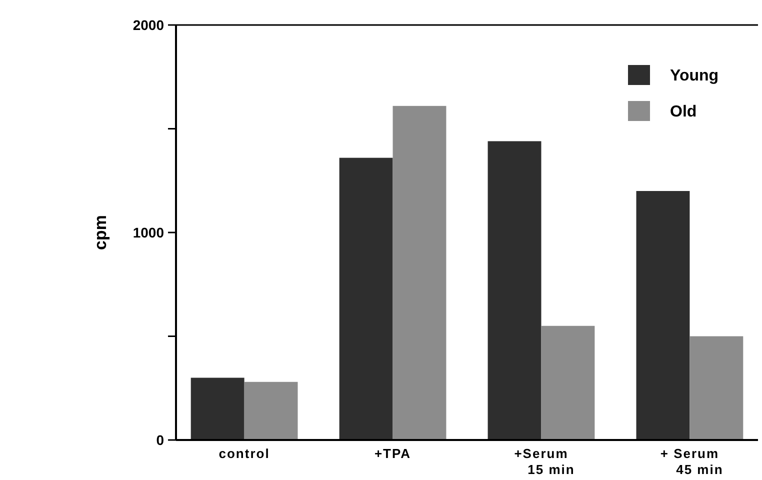  Describe the element at coordinates (148, 24) in the screenshot. I see `y-tick-label: 2000` at that location.